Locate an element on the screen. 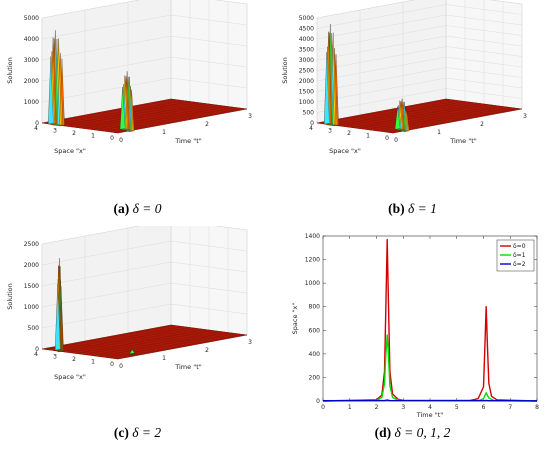 This screenshot has height=452, width=550. legend-label: δ=0 is located at coordinates (519, 246).